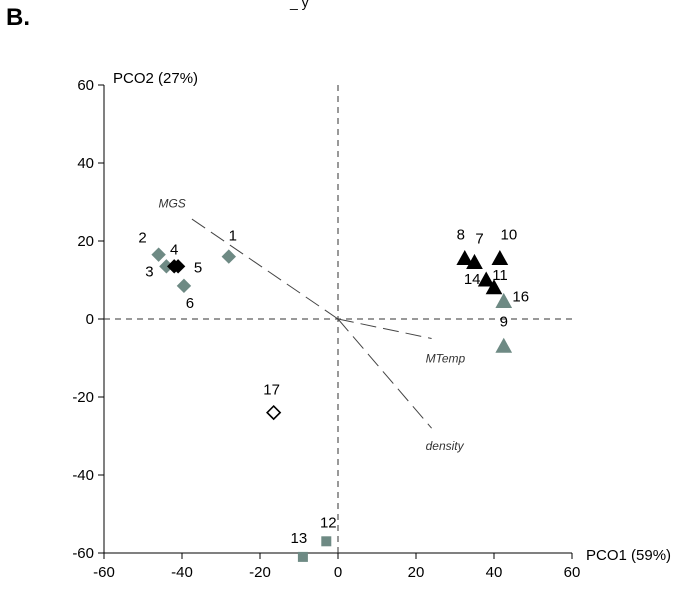 The width and height of the screenshot is (691, 591). Describe the element at coordinates (494, 572) in the screenshot. I see `x-tick-label: 40` at that location.